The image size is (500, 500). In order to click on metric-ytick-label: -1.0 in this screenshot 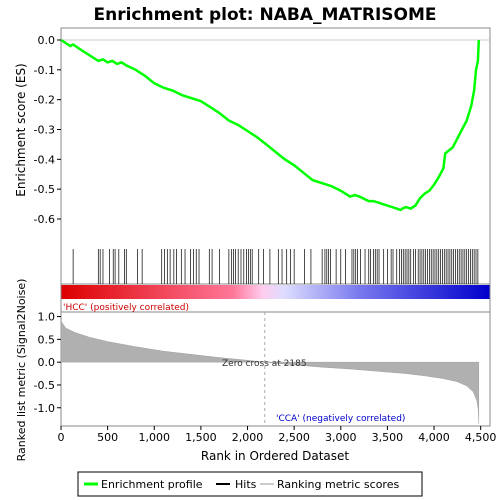, I will do `click(44, 408)`.